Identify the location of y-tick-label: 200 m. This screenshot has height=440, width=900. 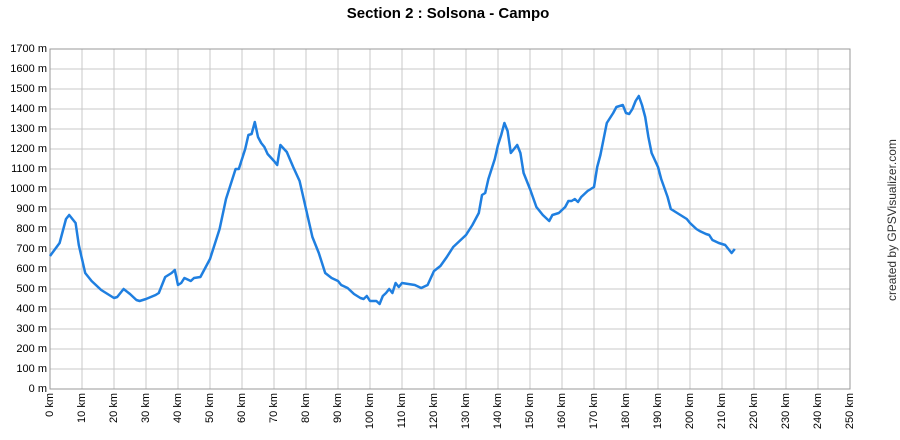
(31, 349).